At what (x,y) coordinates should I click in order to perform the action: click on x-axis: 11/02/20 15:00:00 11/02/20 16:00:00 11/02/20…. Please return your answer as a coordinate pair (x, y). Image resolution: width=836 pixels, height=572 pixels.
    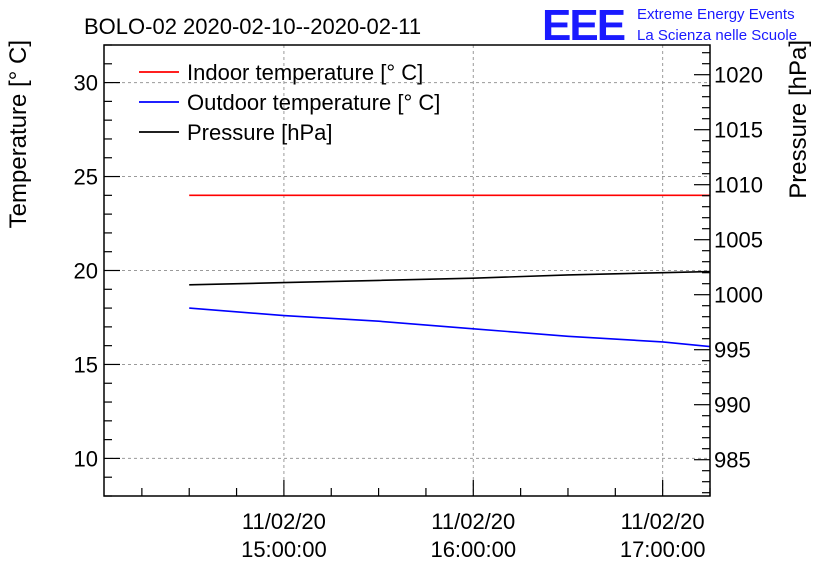
    Looking at the image, I should click on (426, 521).